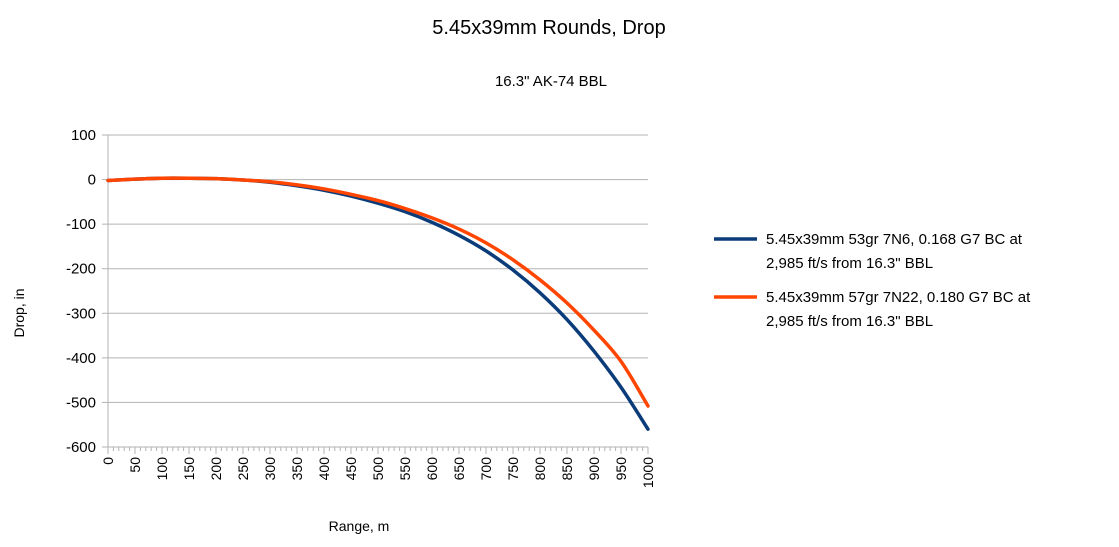  Describe the element at coordinates (135, 465) in the screenshot. I see `x-tick-label: 50` at that location.